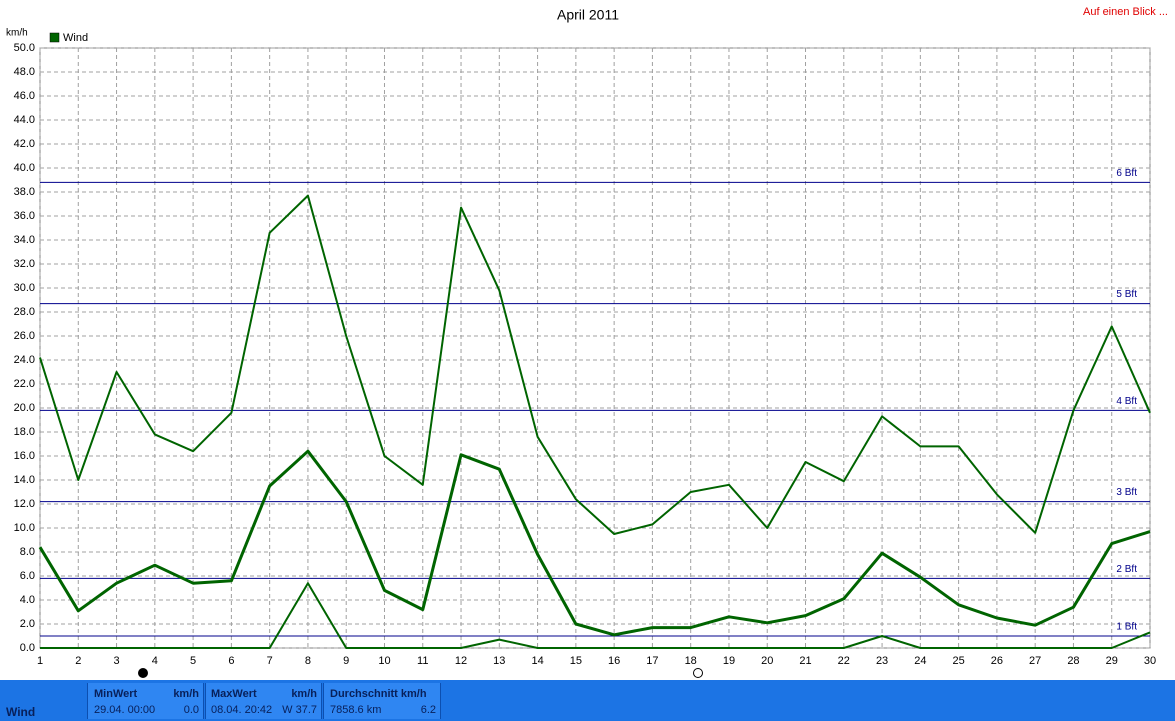 This screenshot has width=1175, height=721. What do you see at coordinates (378, 694) in the screenshot?
I see `avg-title: Durchschnitt km/h` at bounding box center [378, 694].